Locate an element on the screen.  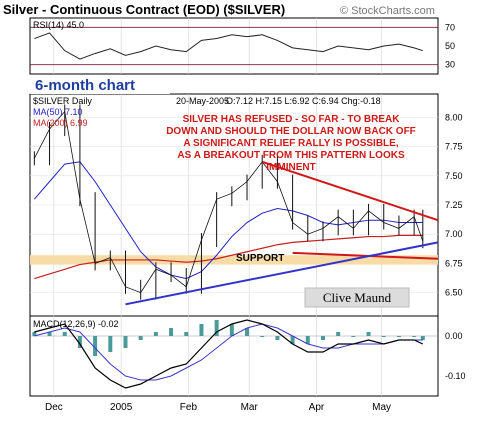
price-tick: 7.50 is located at coordinates (454, 176).